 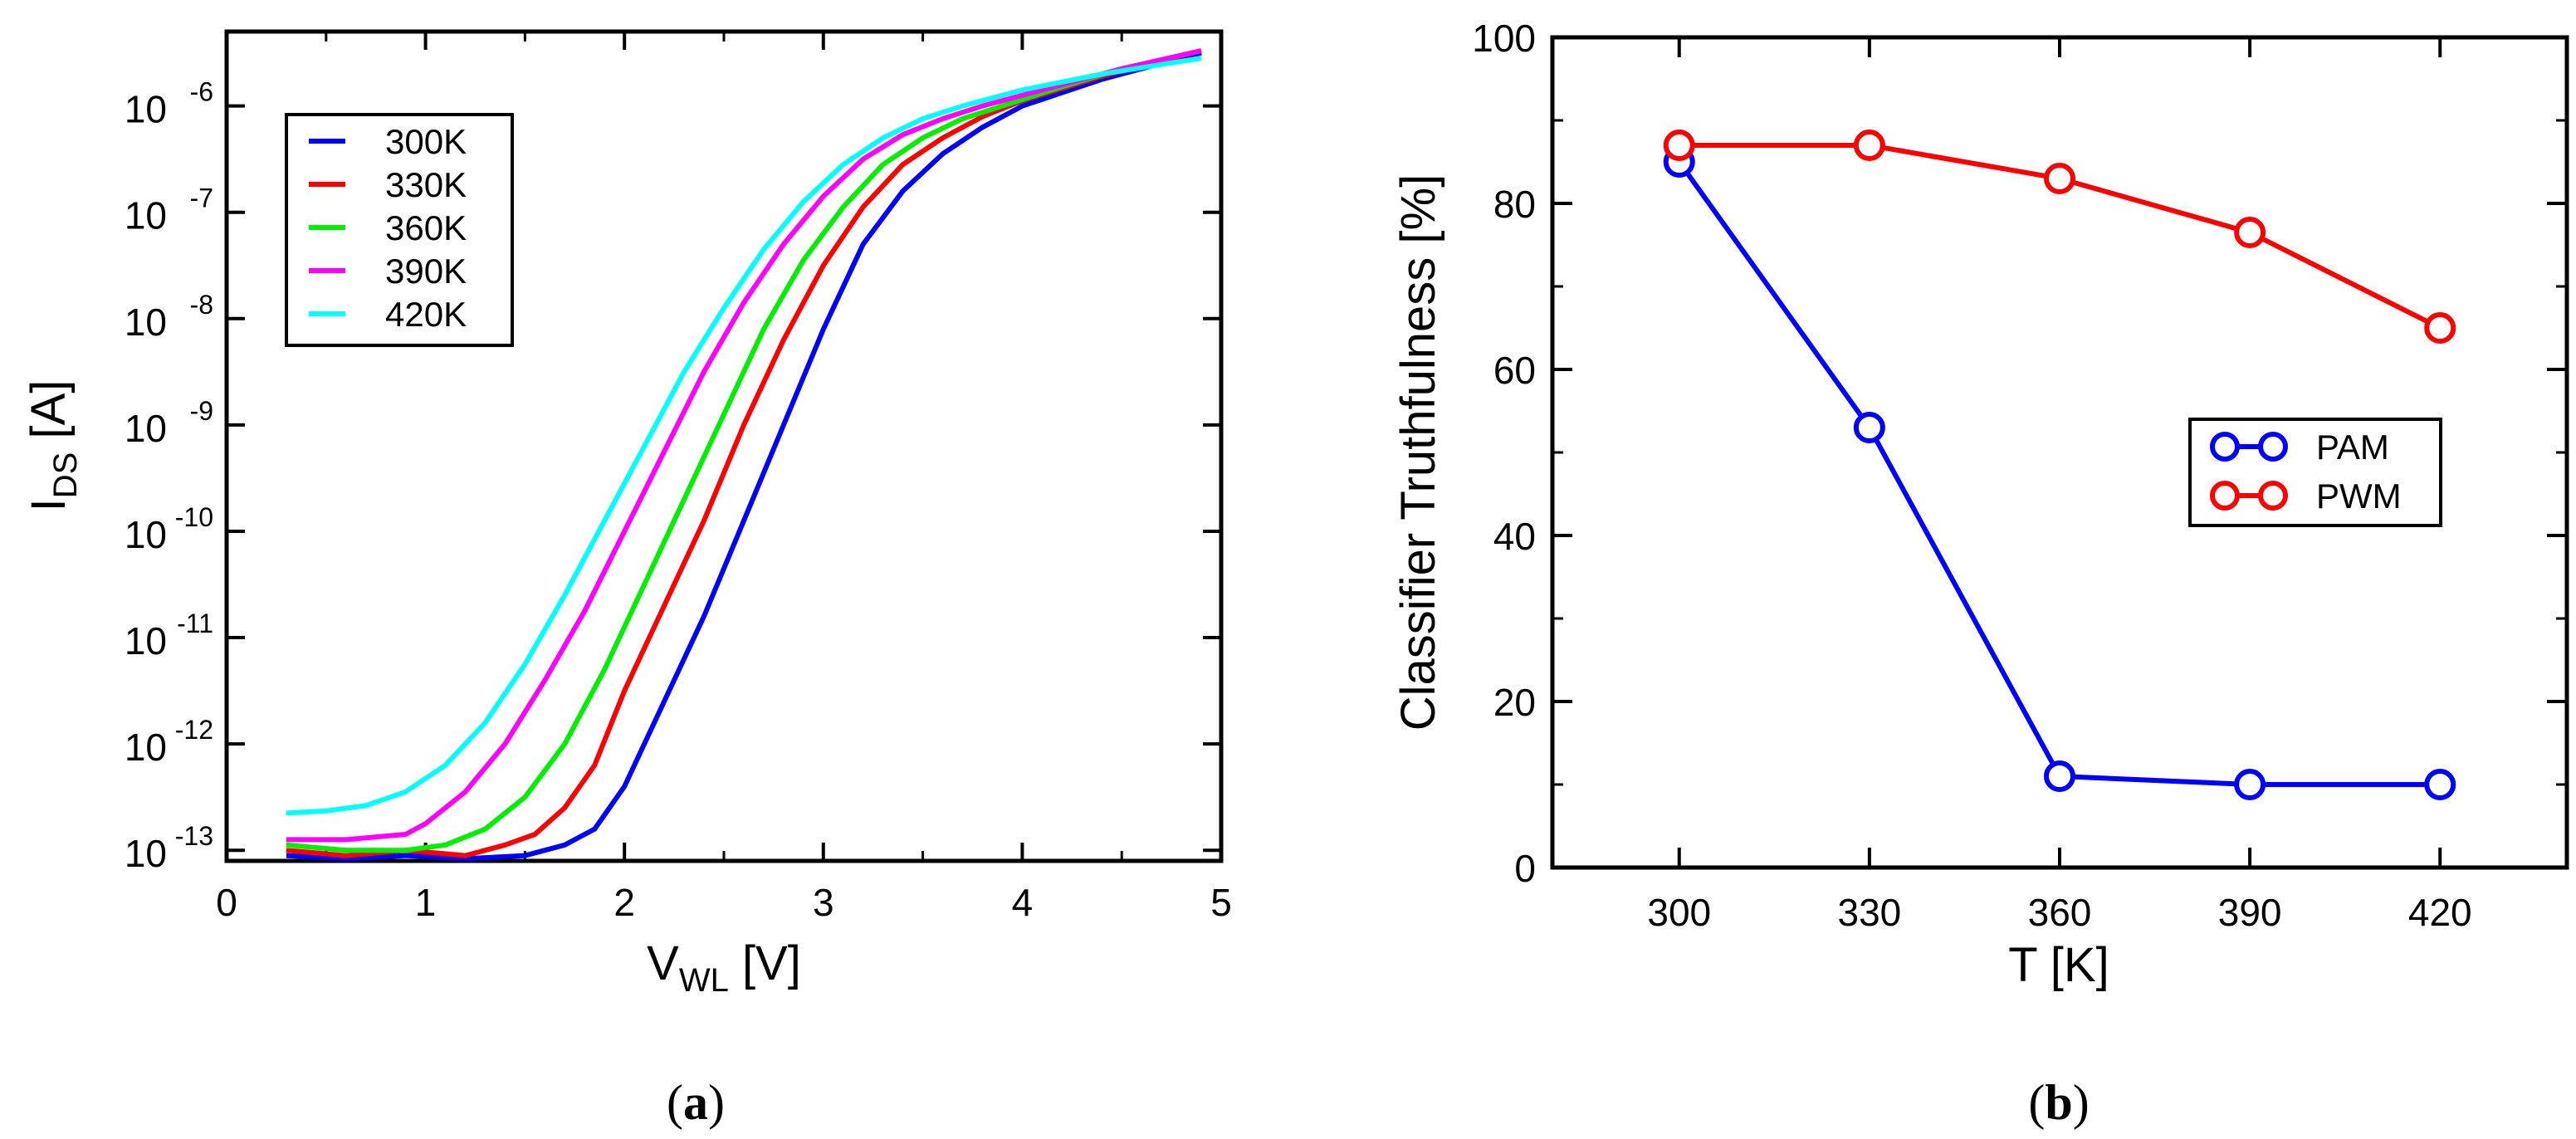 What do you see at coordinates (1514, 702) in the screenshot?
I see `y-tick-label: 20` at bounding box center [1514, 702].